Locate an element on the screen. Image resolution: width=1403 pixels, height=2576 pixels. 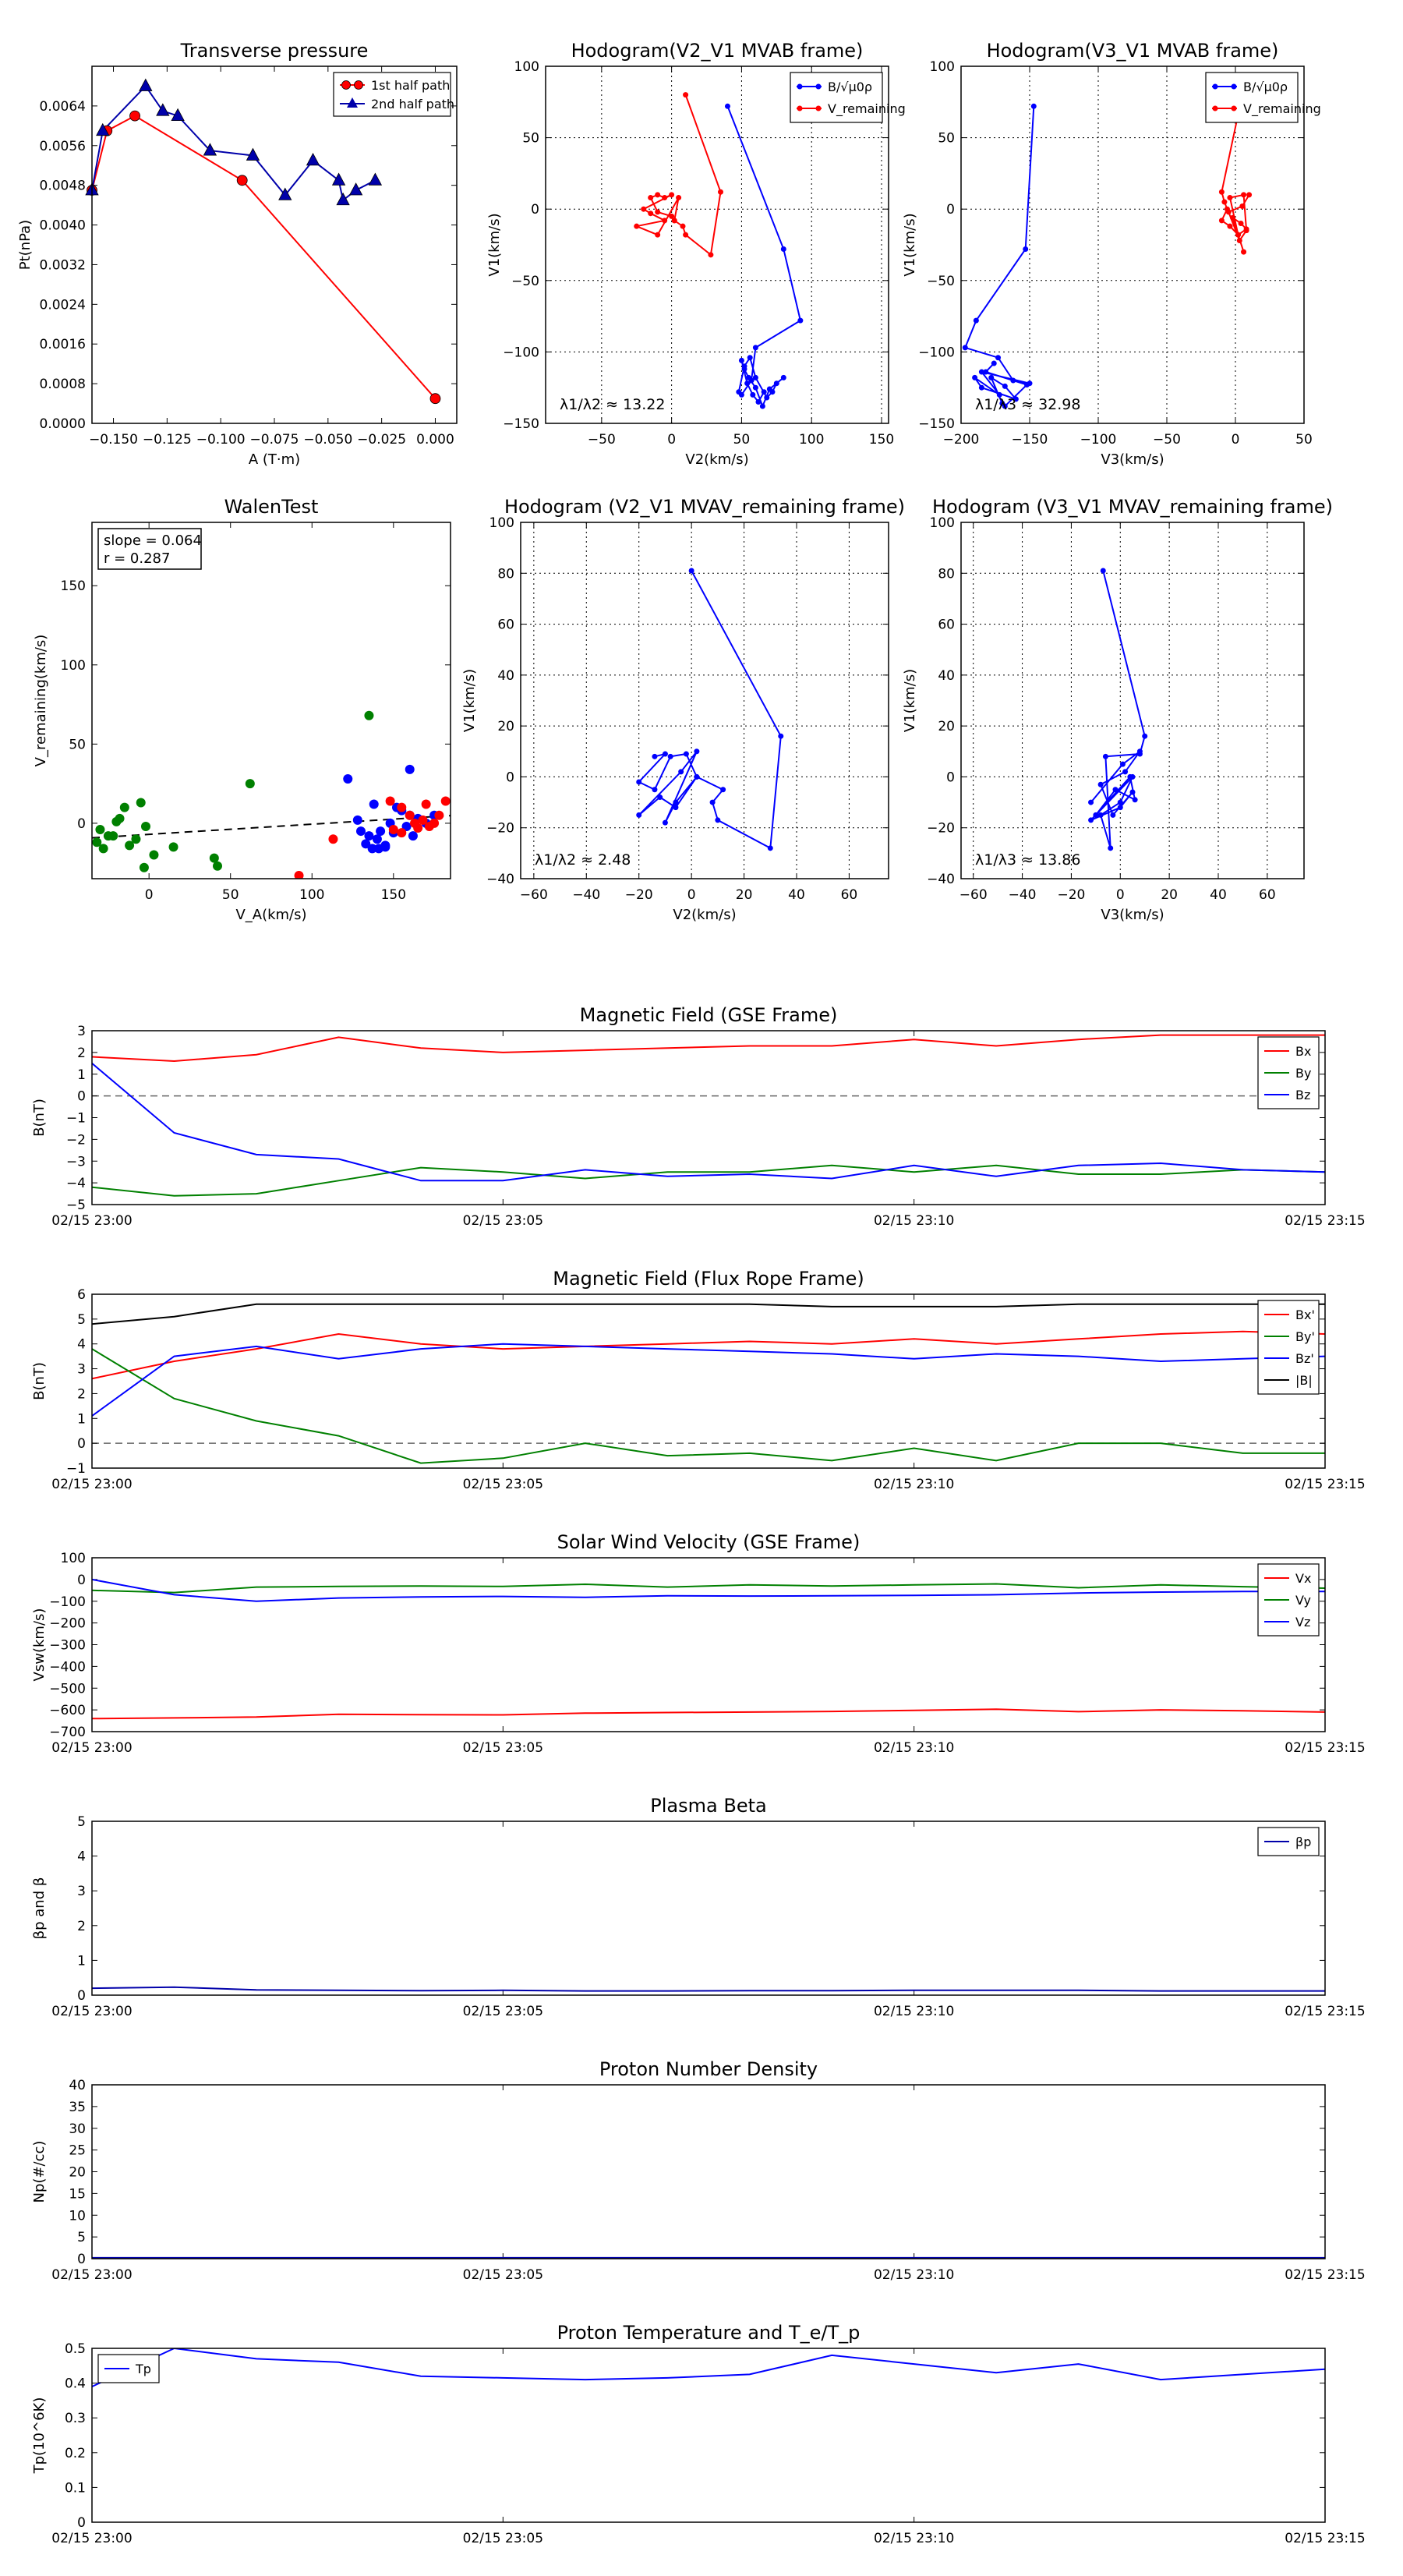
x-tick-label: −0.150 is located at coordinates (113, 440).